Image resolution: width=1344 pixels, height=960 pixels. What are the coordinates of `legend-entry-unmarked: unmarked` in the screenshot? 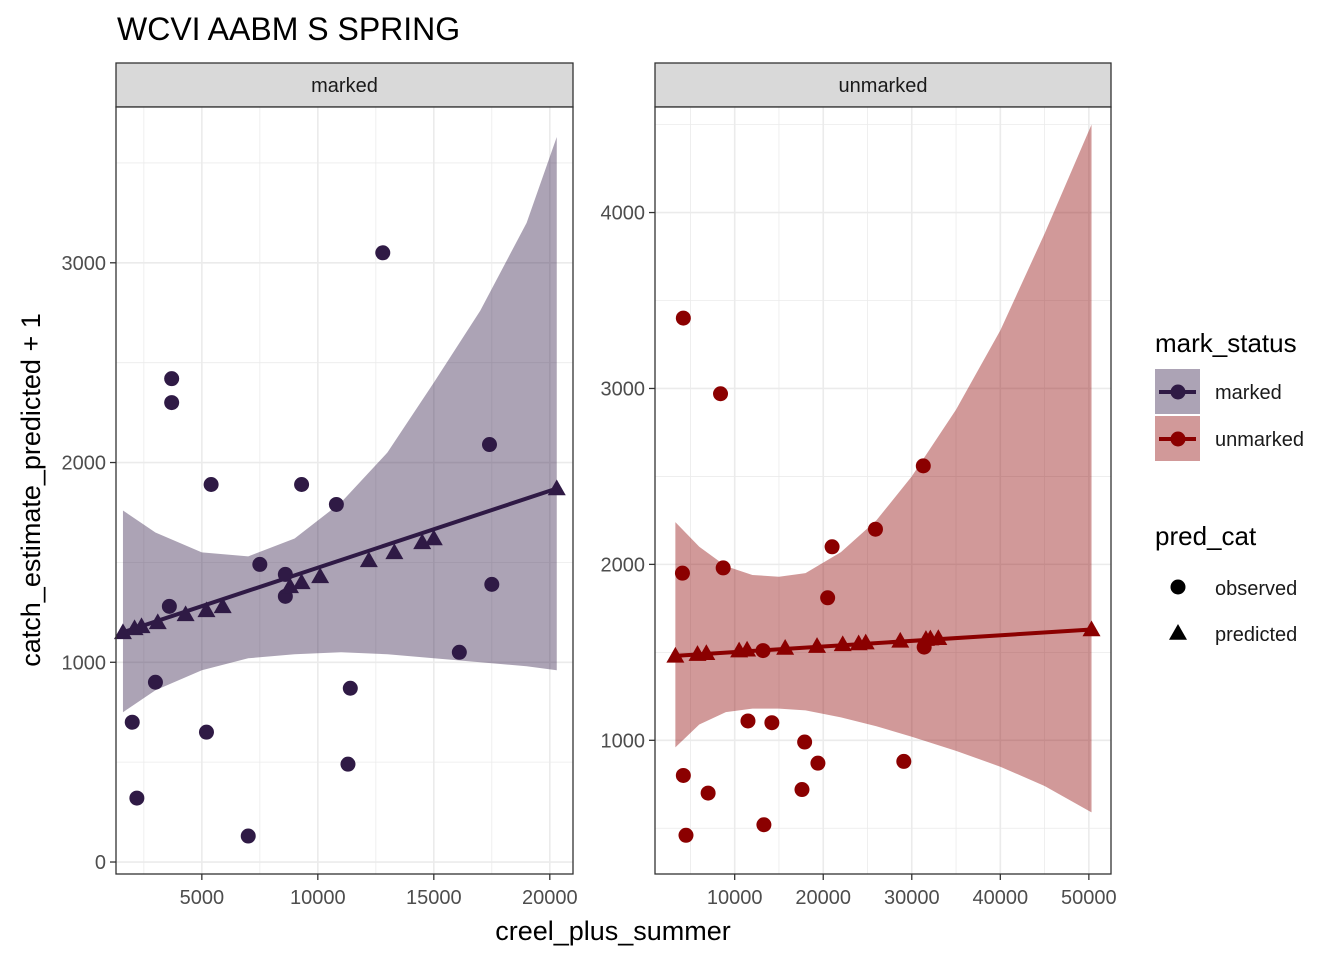 It's located at (1229, 438).